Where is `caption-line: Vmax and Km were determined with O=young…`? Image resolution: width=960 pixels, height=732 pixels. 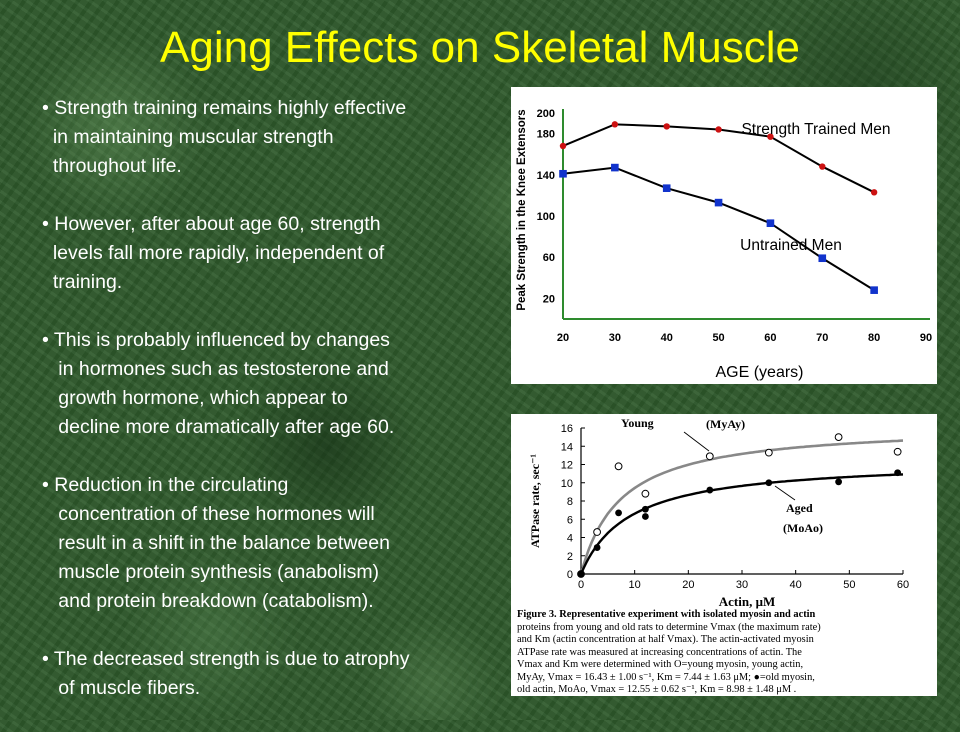 caption-line: Vmax and Km were determined with O=young… is located at coordinates (660, 664).